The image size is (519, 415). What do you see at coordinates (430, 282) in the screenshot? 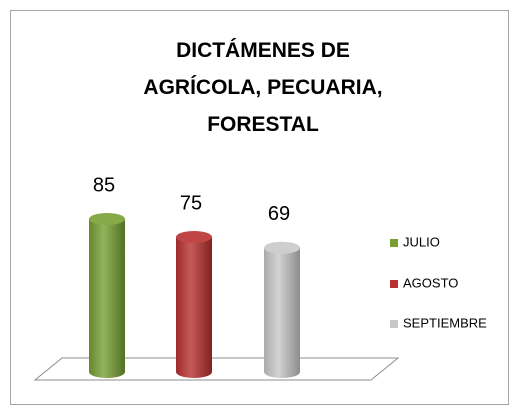
I see `legend-label: AGOSTO` at bounding box center [430, 282].